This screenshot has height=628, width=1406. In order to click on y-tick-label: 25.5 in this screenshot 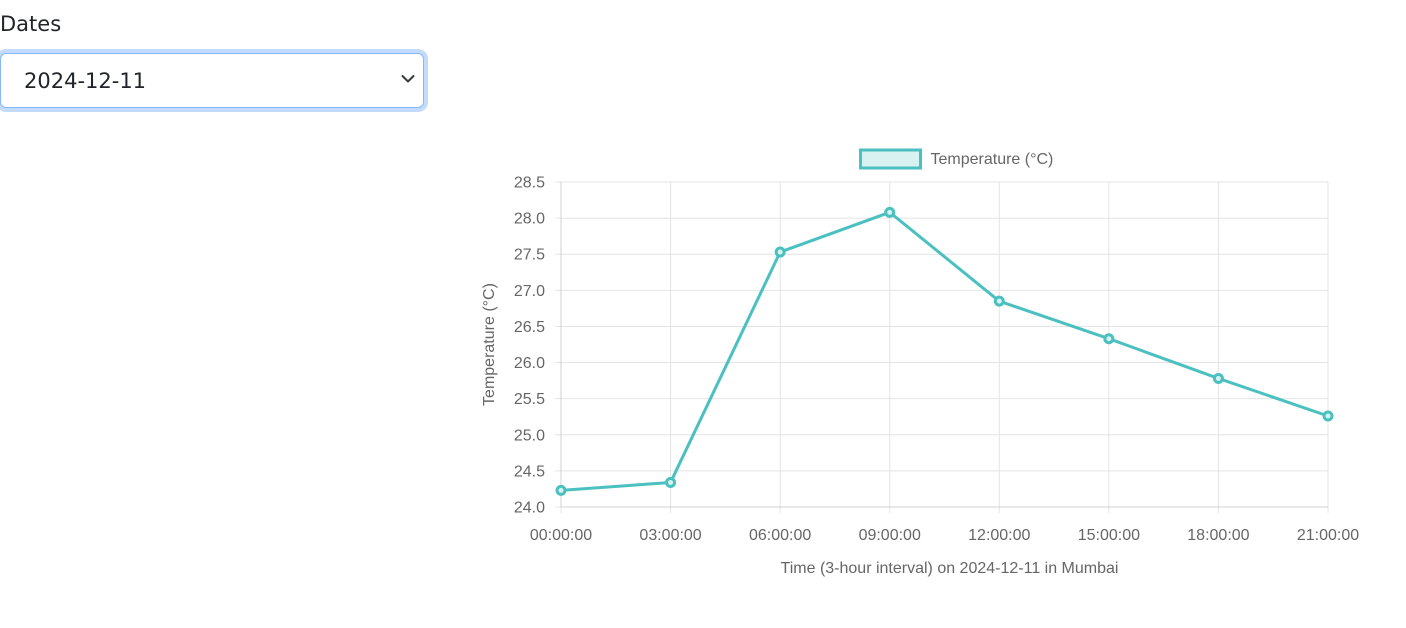, I will do `click(529, 399)`.